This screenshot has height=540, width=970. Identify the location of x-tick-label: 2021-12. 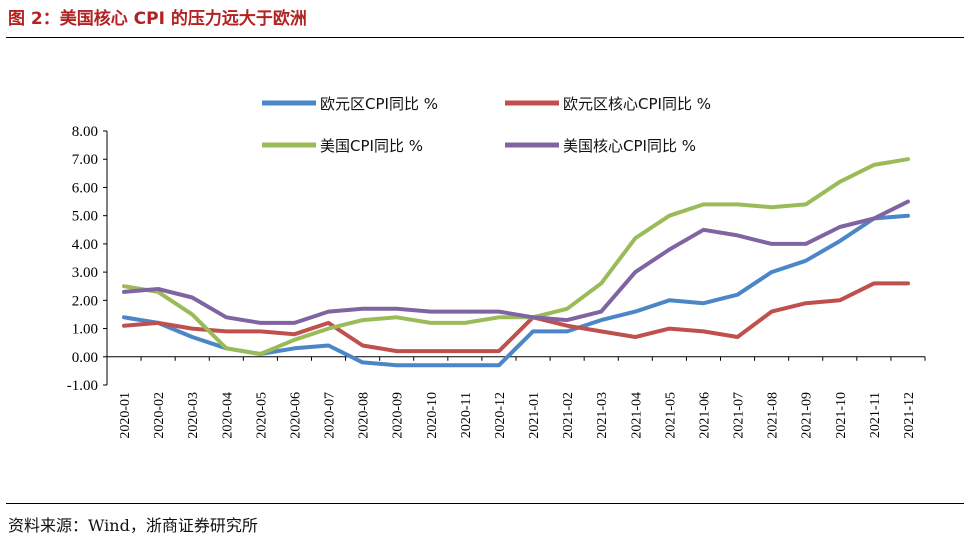
(909, 415).